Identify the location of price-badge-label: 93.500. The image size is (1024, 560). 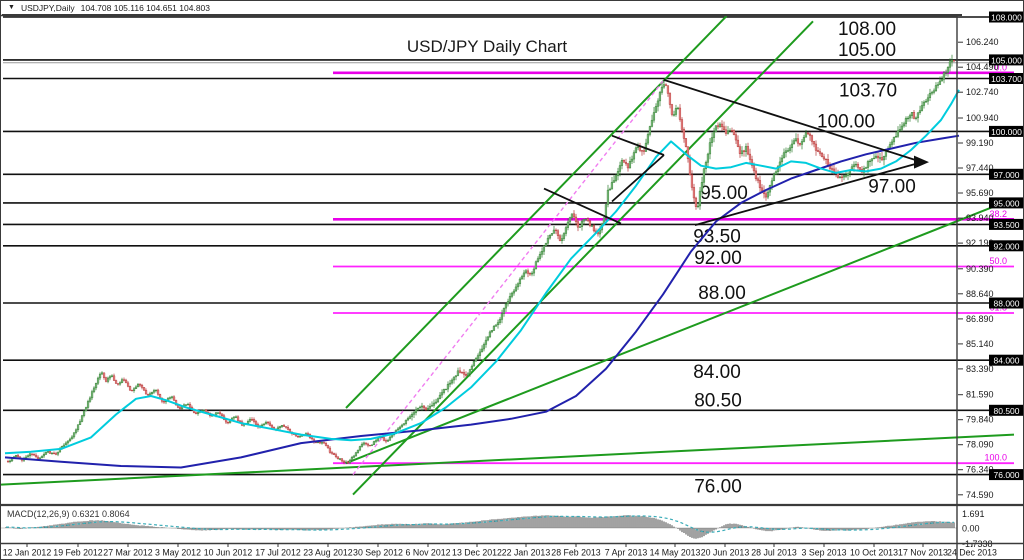
(1007, 225).